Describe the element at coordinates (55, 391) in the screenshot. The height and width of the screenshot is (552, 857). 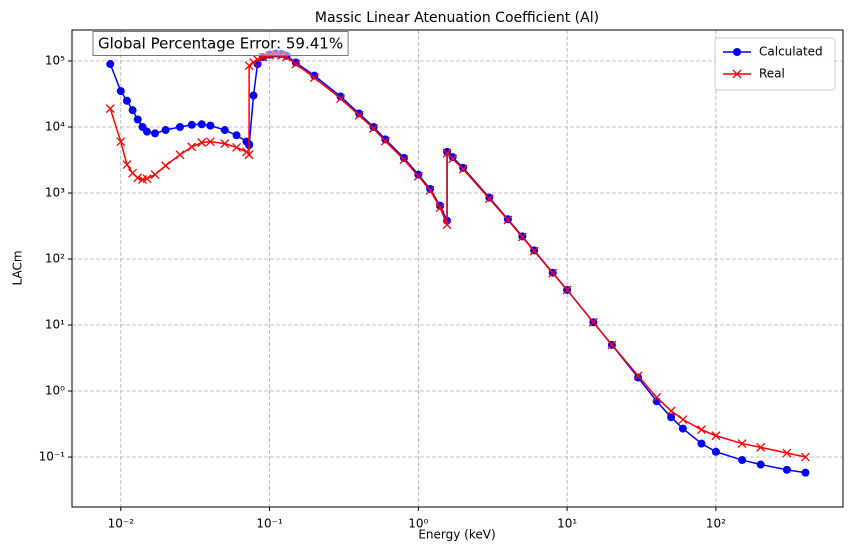
I see `y-tick-label: 10⁰` at that location.